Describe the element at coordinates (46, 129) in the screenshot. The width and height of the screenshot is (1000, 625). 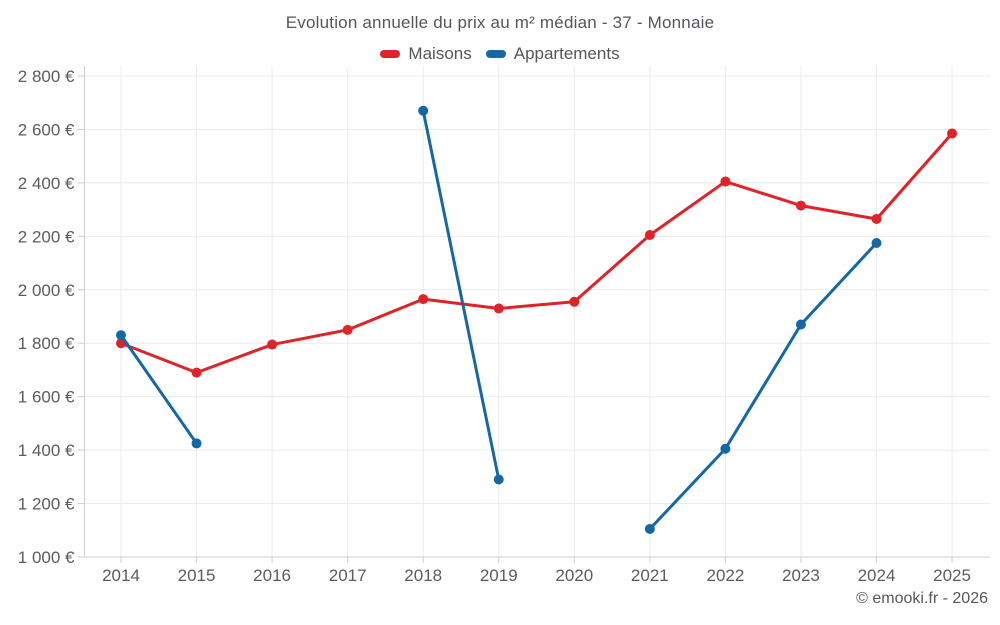
I see `svg-text: 2 600 €` at that location.